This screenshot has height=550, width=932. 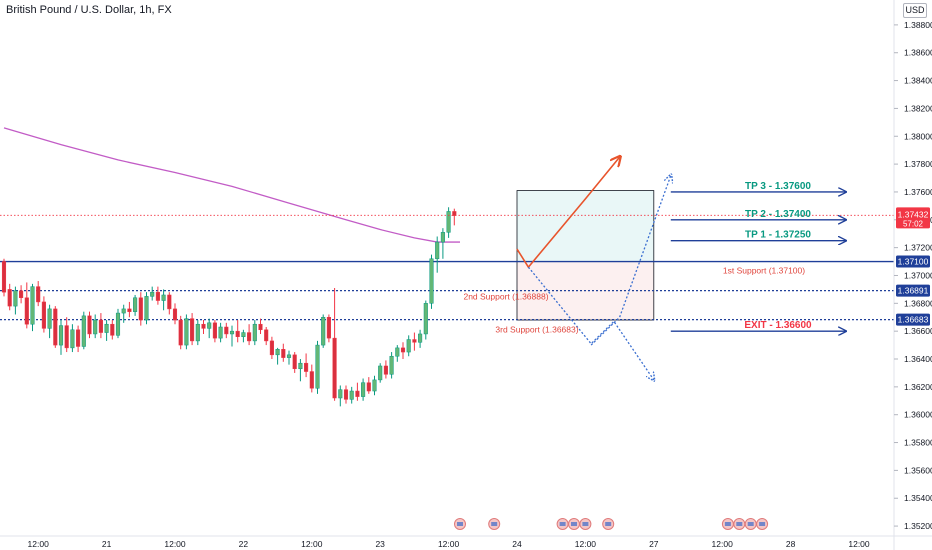 What do you see at coordinates (89, 10) in the screenshot?
I see `chart-title: British Pound / U.S. Dollar, 1h, FX` at bounding box center [89, 10].